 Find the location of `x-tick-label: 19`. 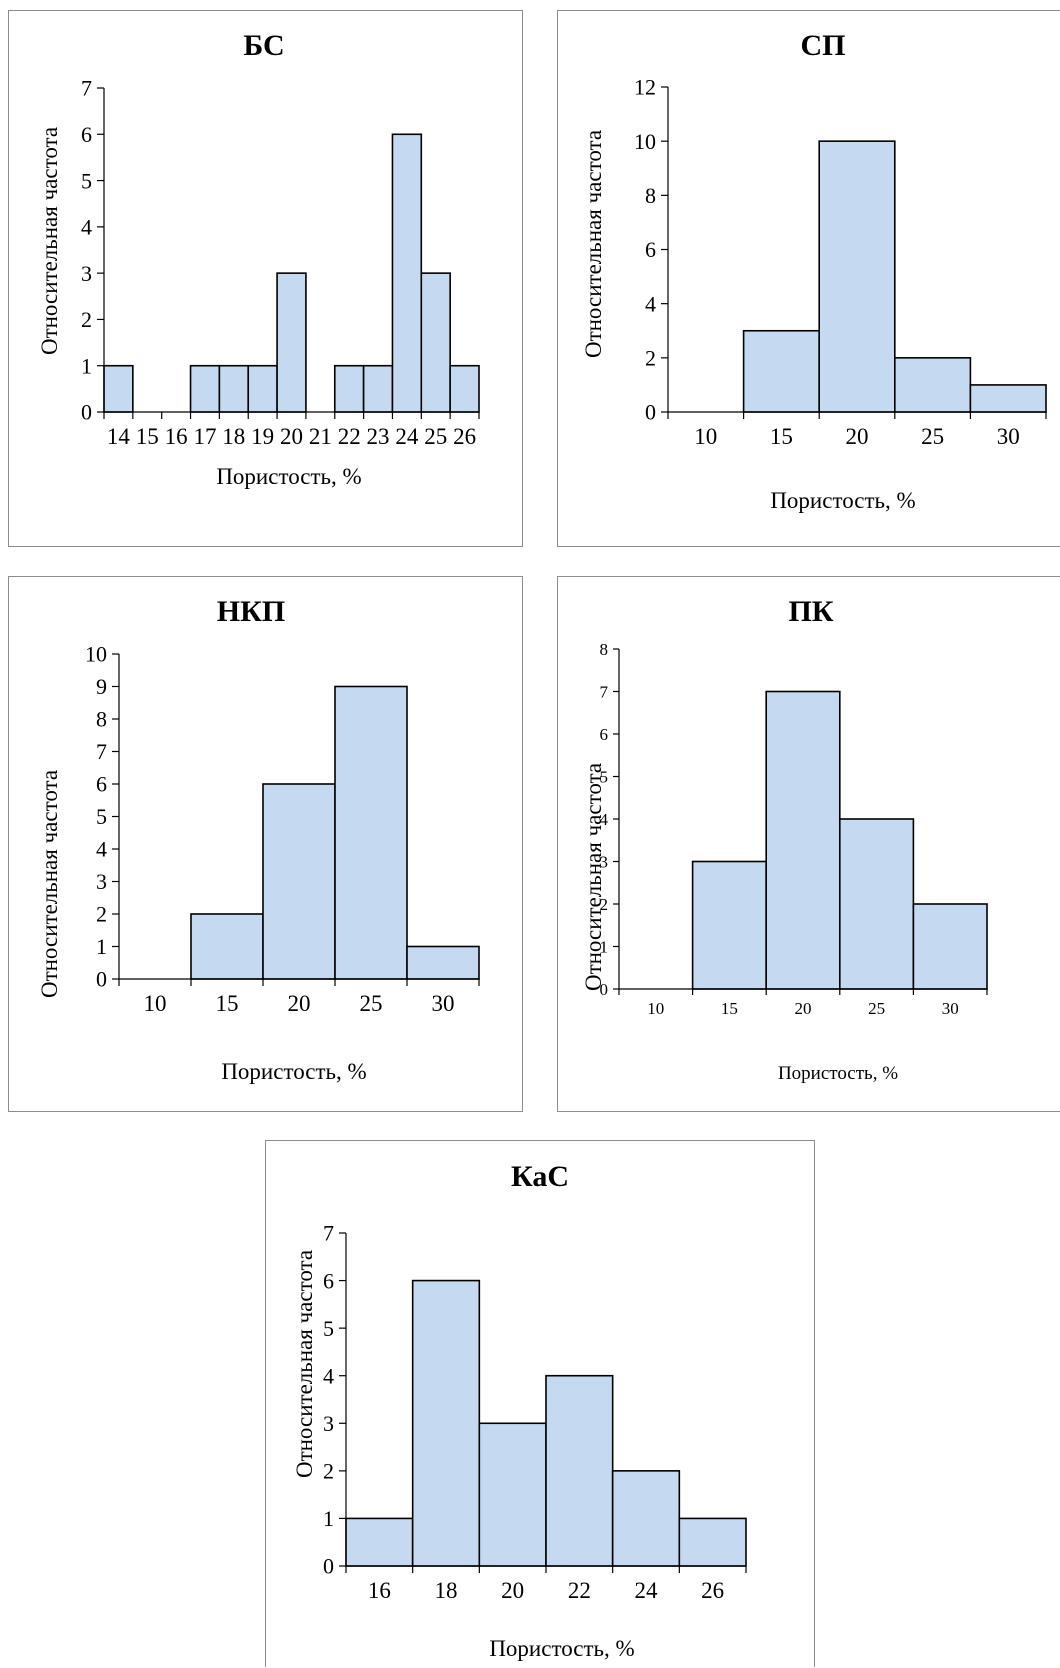

x-tick-label: 19 is located at coordinates (262, 436).